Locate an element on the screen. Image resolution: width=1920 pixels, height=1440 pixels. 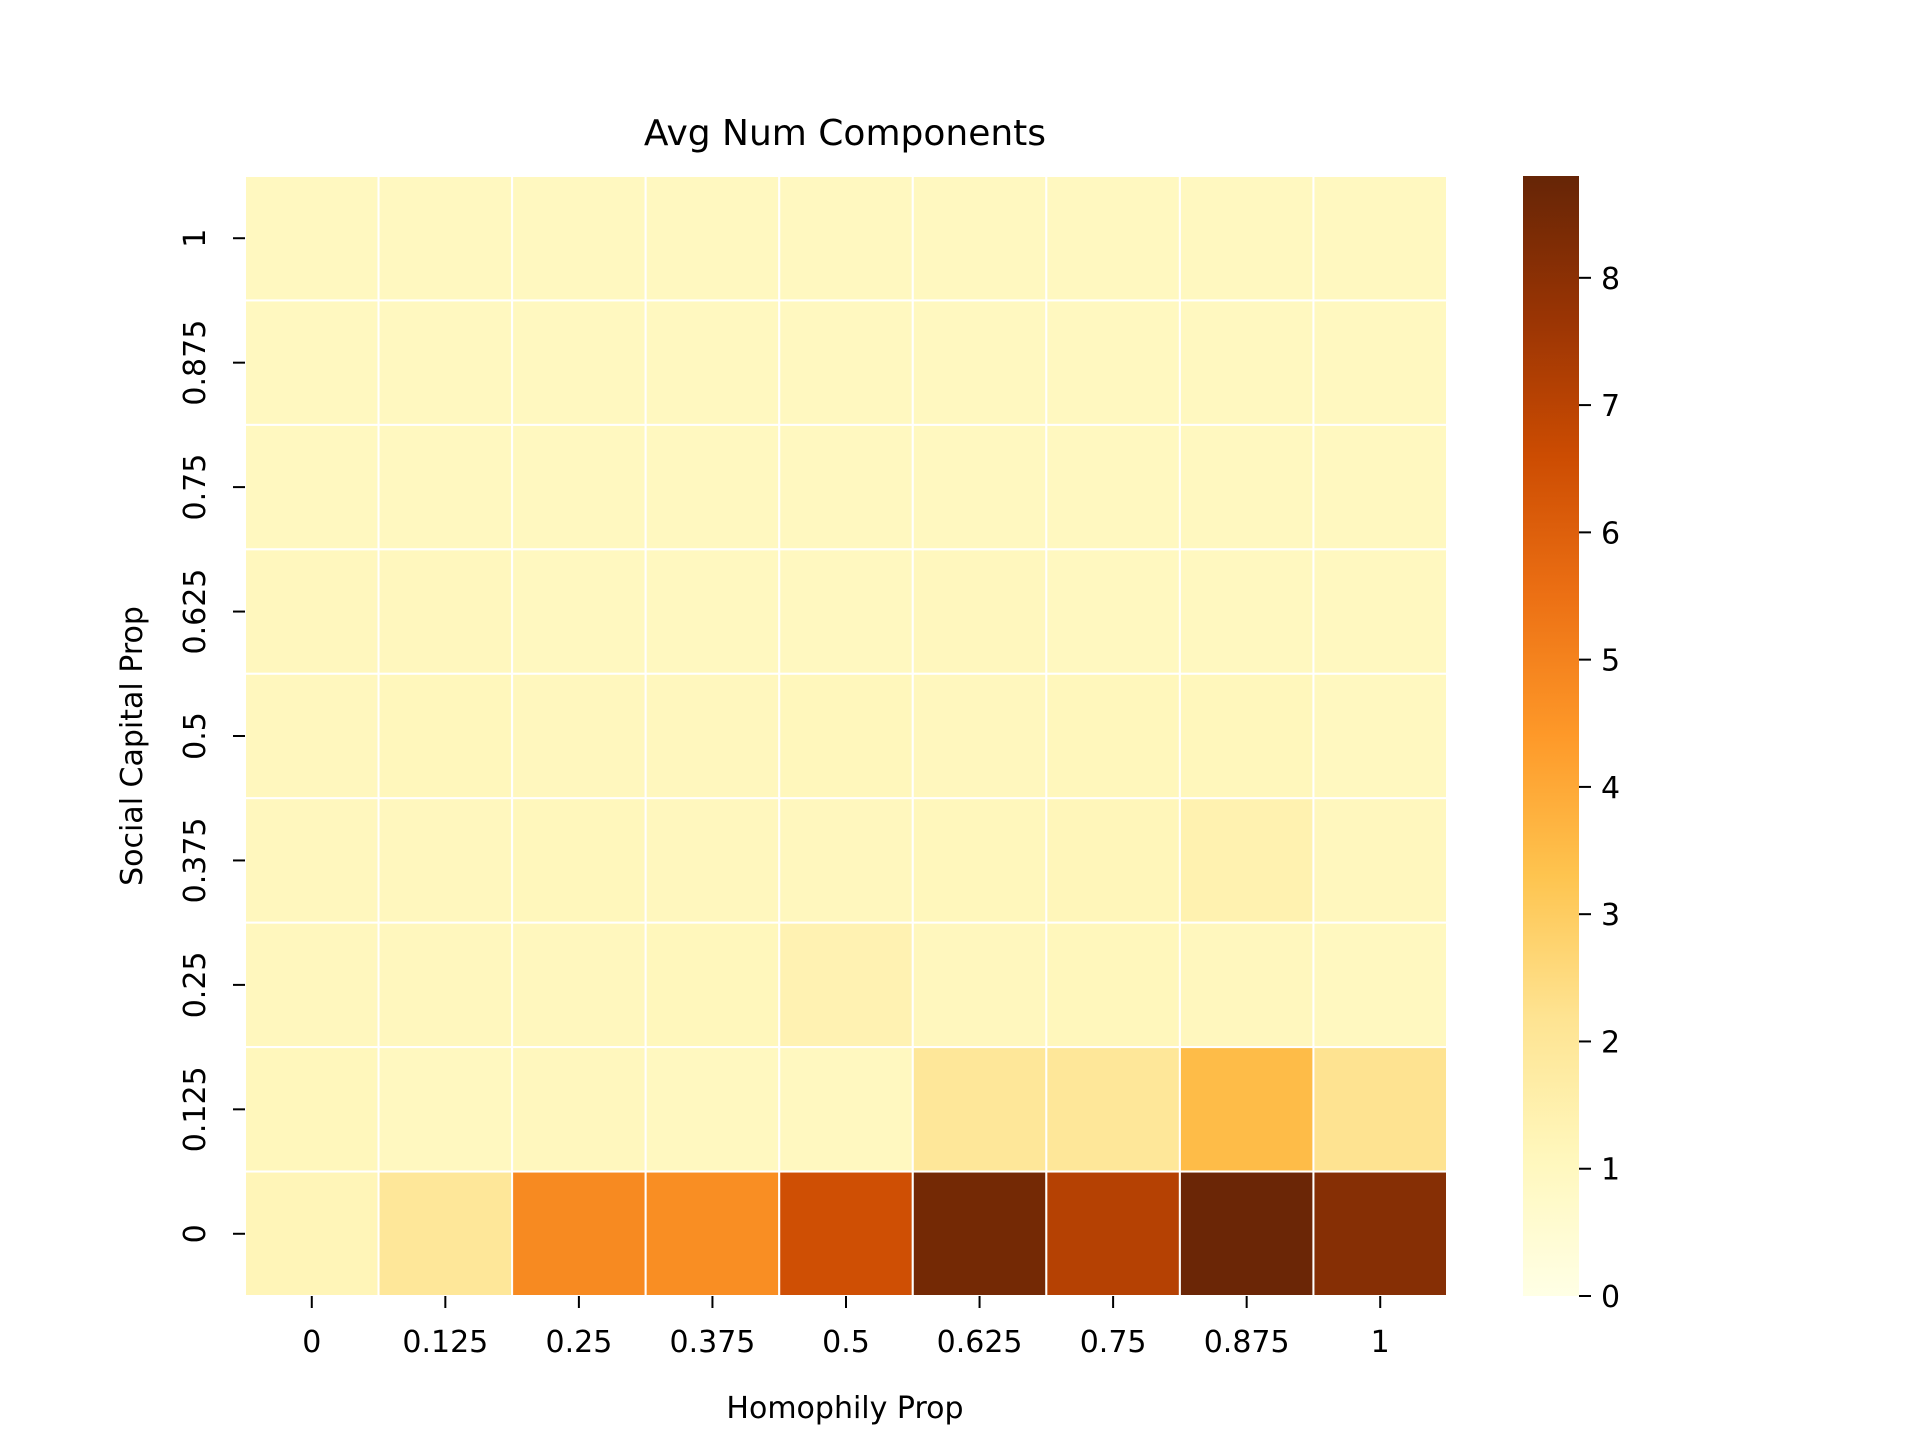
y-tick-label: 0.25 is located at coordinates (195, 984).